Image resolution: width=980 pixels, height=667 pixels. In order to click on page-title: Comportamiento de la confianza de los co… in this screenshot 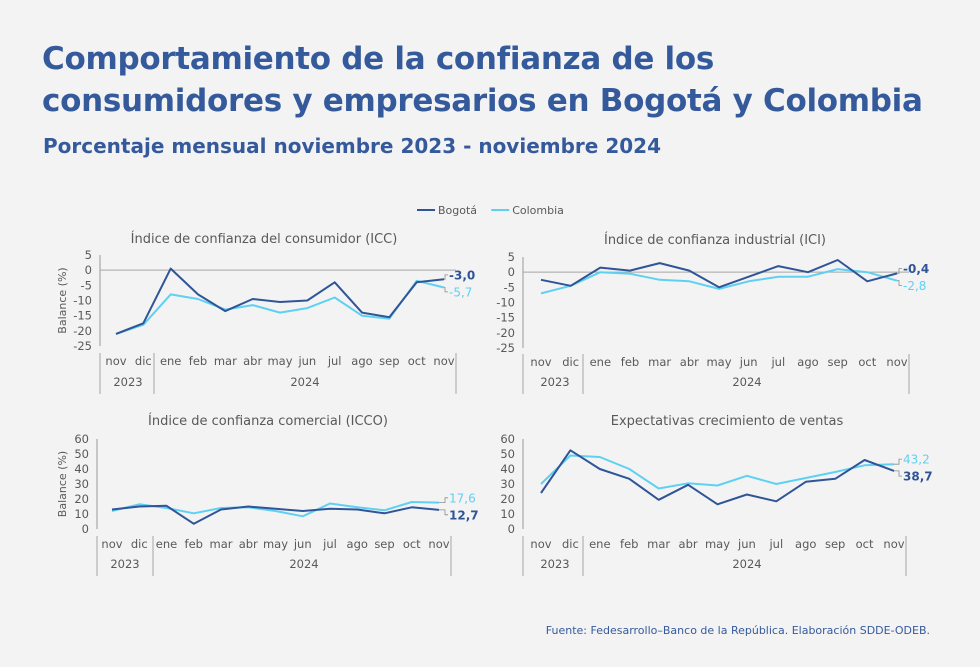, I will do `click(482, 80)`.